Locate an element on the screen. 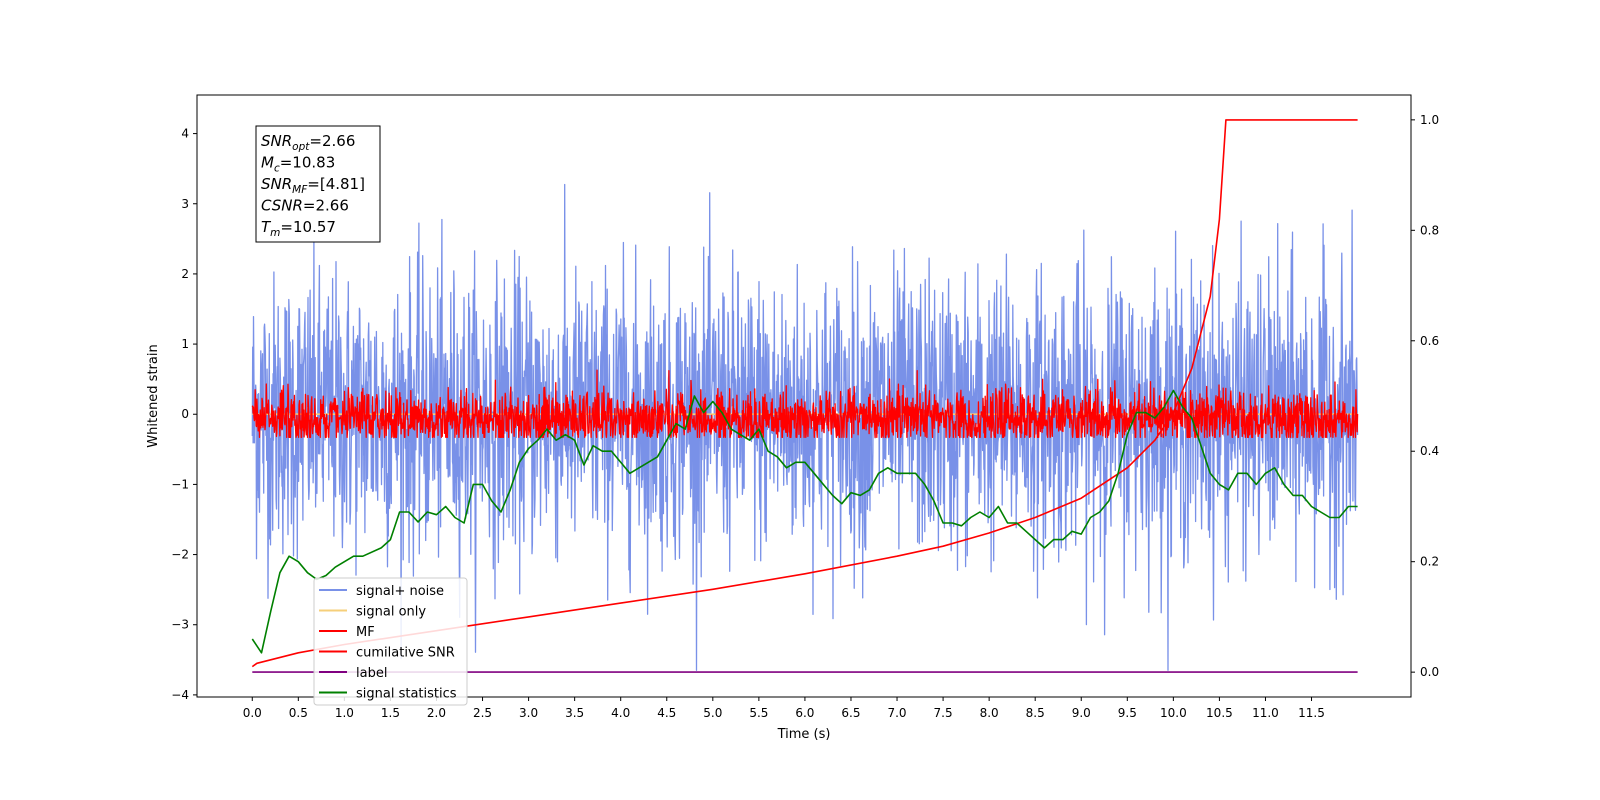 The height and width of the screenshot is (800, 1600). x-tick-label: 1.5 is located at coordinates (390, 713).